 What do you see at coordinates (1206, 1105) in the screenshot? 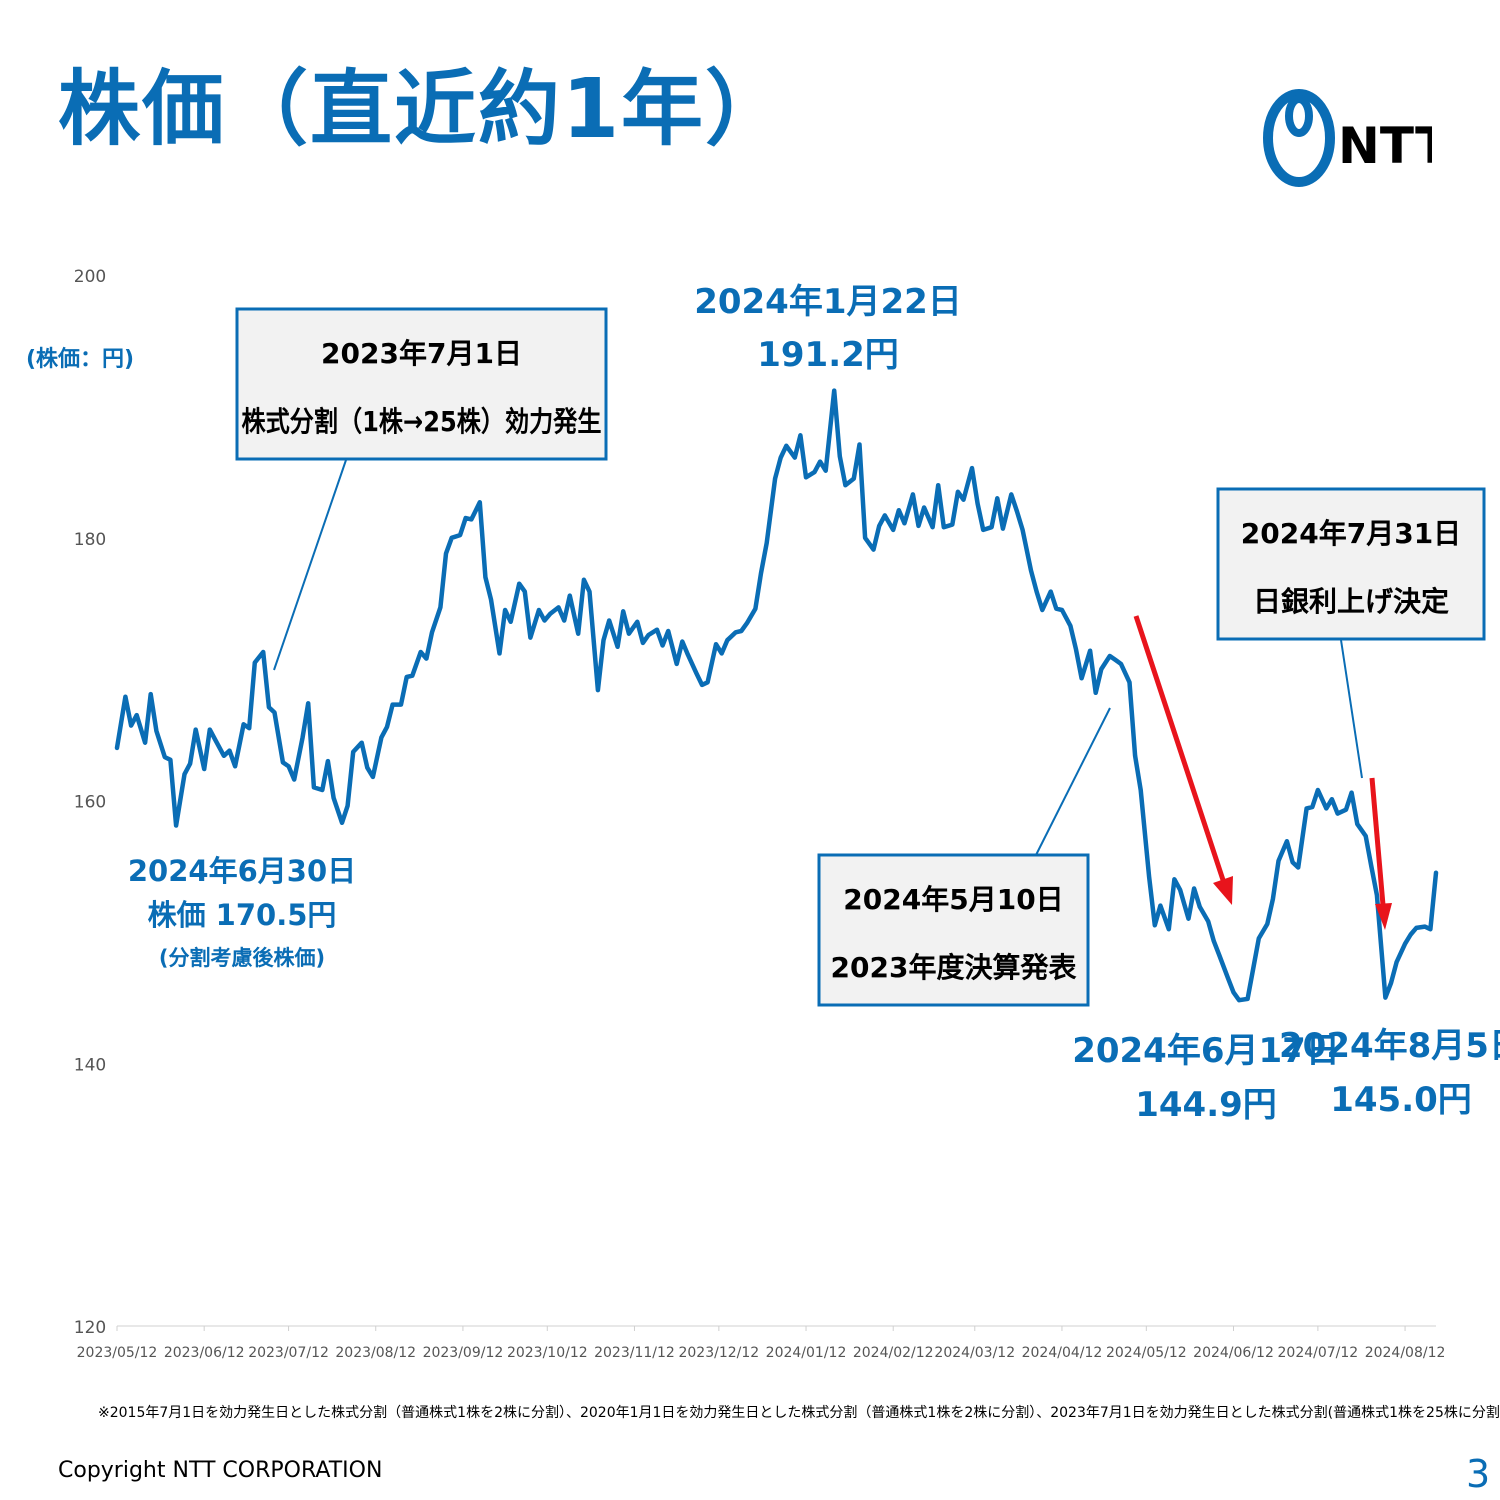
I see `annotation-low1-line2: 144.9円` at bounding box center [1206, 1105].